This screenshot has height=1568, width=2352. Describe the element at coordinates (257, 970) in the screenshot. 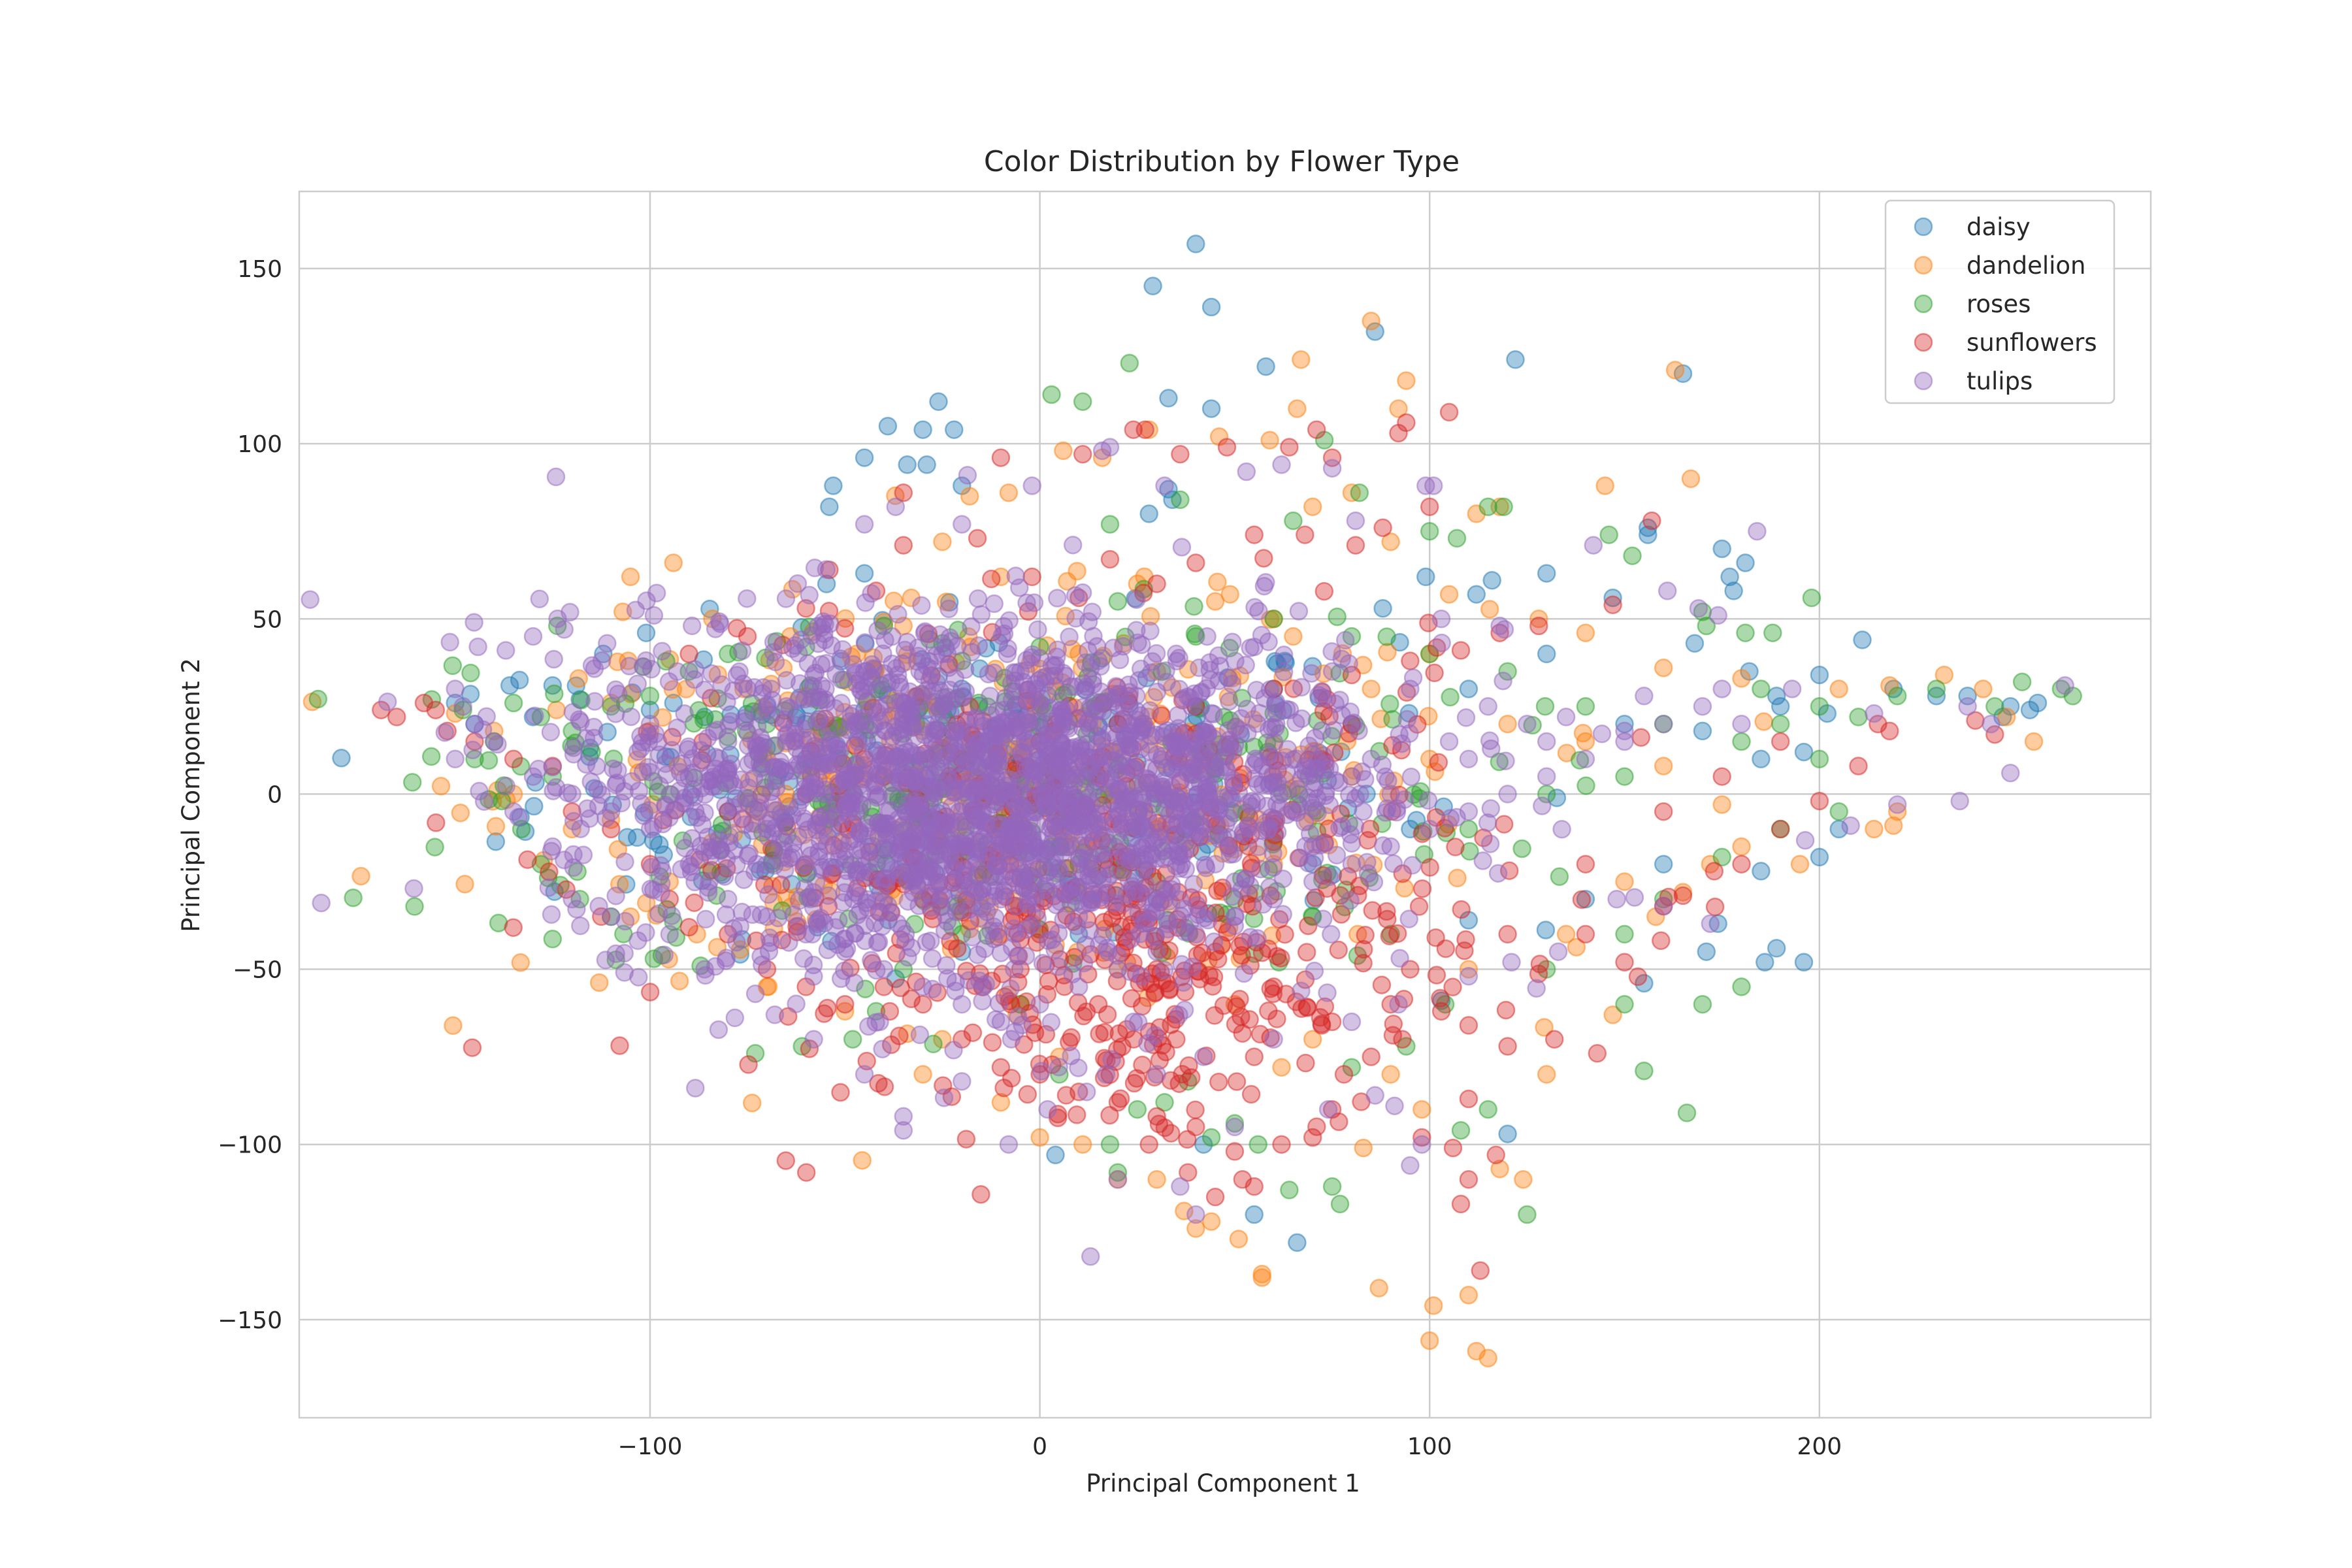

I see `y-tick-label: −50` at that location.